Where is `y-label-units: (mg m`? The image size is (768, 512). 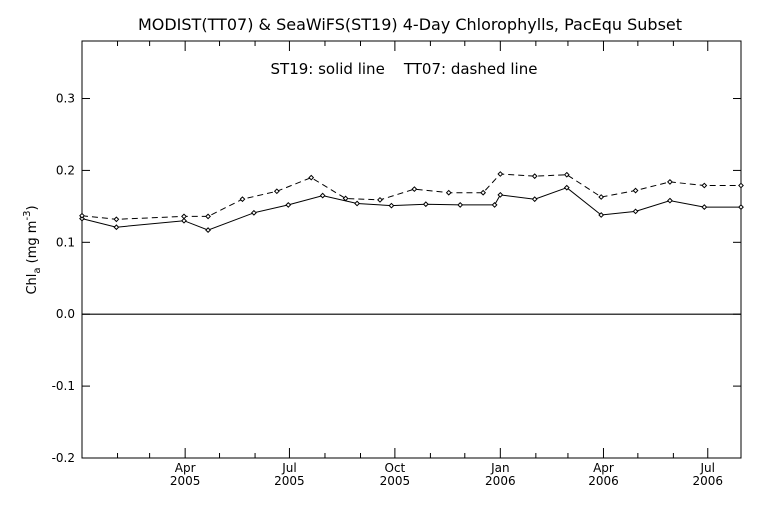
y-label-units: (mg m is located at coordinates (32, 242).